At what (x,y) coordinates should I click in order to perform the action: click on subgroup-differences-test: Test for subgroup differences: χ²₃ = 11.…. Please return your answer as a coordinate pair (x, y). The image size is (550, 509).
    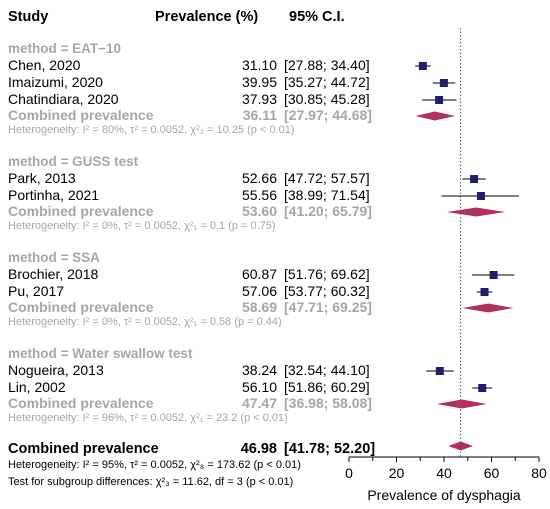
    Looking at the image, I should click on (151, 482).